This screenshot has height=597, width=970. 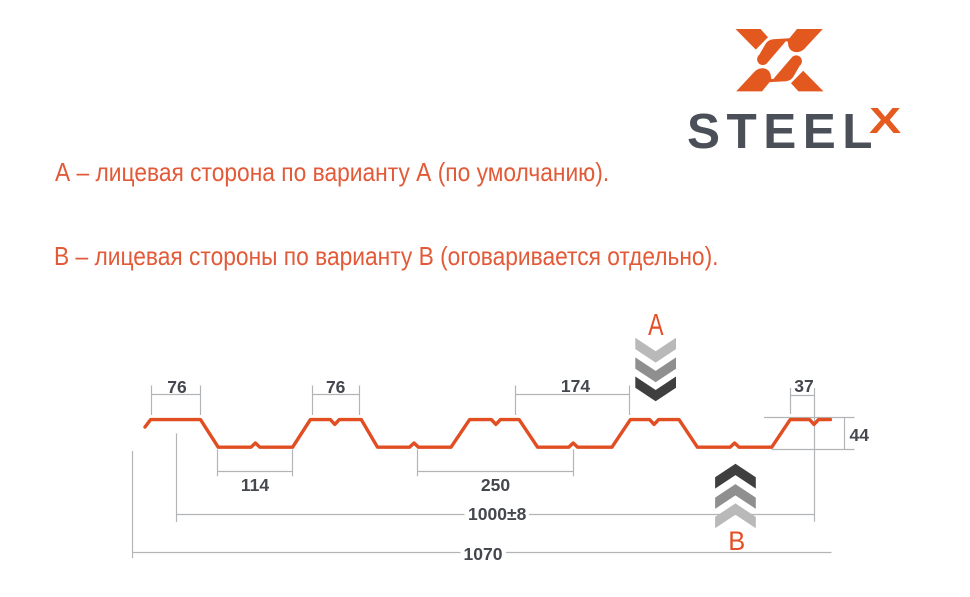 What do you see at coordinates (803, 386) in the screenshot?
I see `svg-text: 37` at bounding box center [803, 386].